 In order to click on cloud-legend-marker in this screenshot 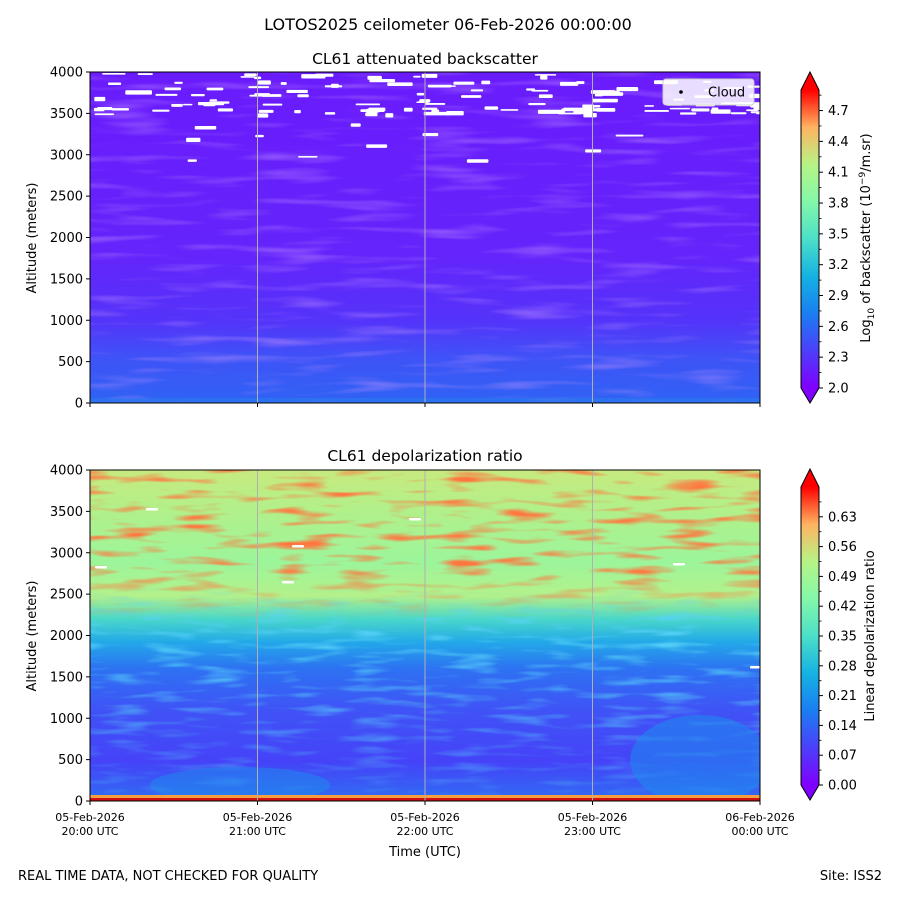, I will do `click(681, 92)`.